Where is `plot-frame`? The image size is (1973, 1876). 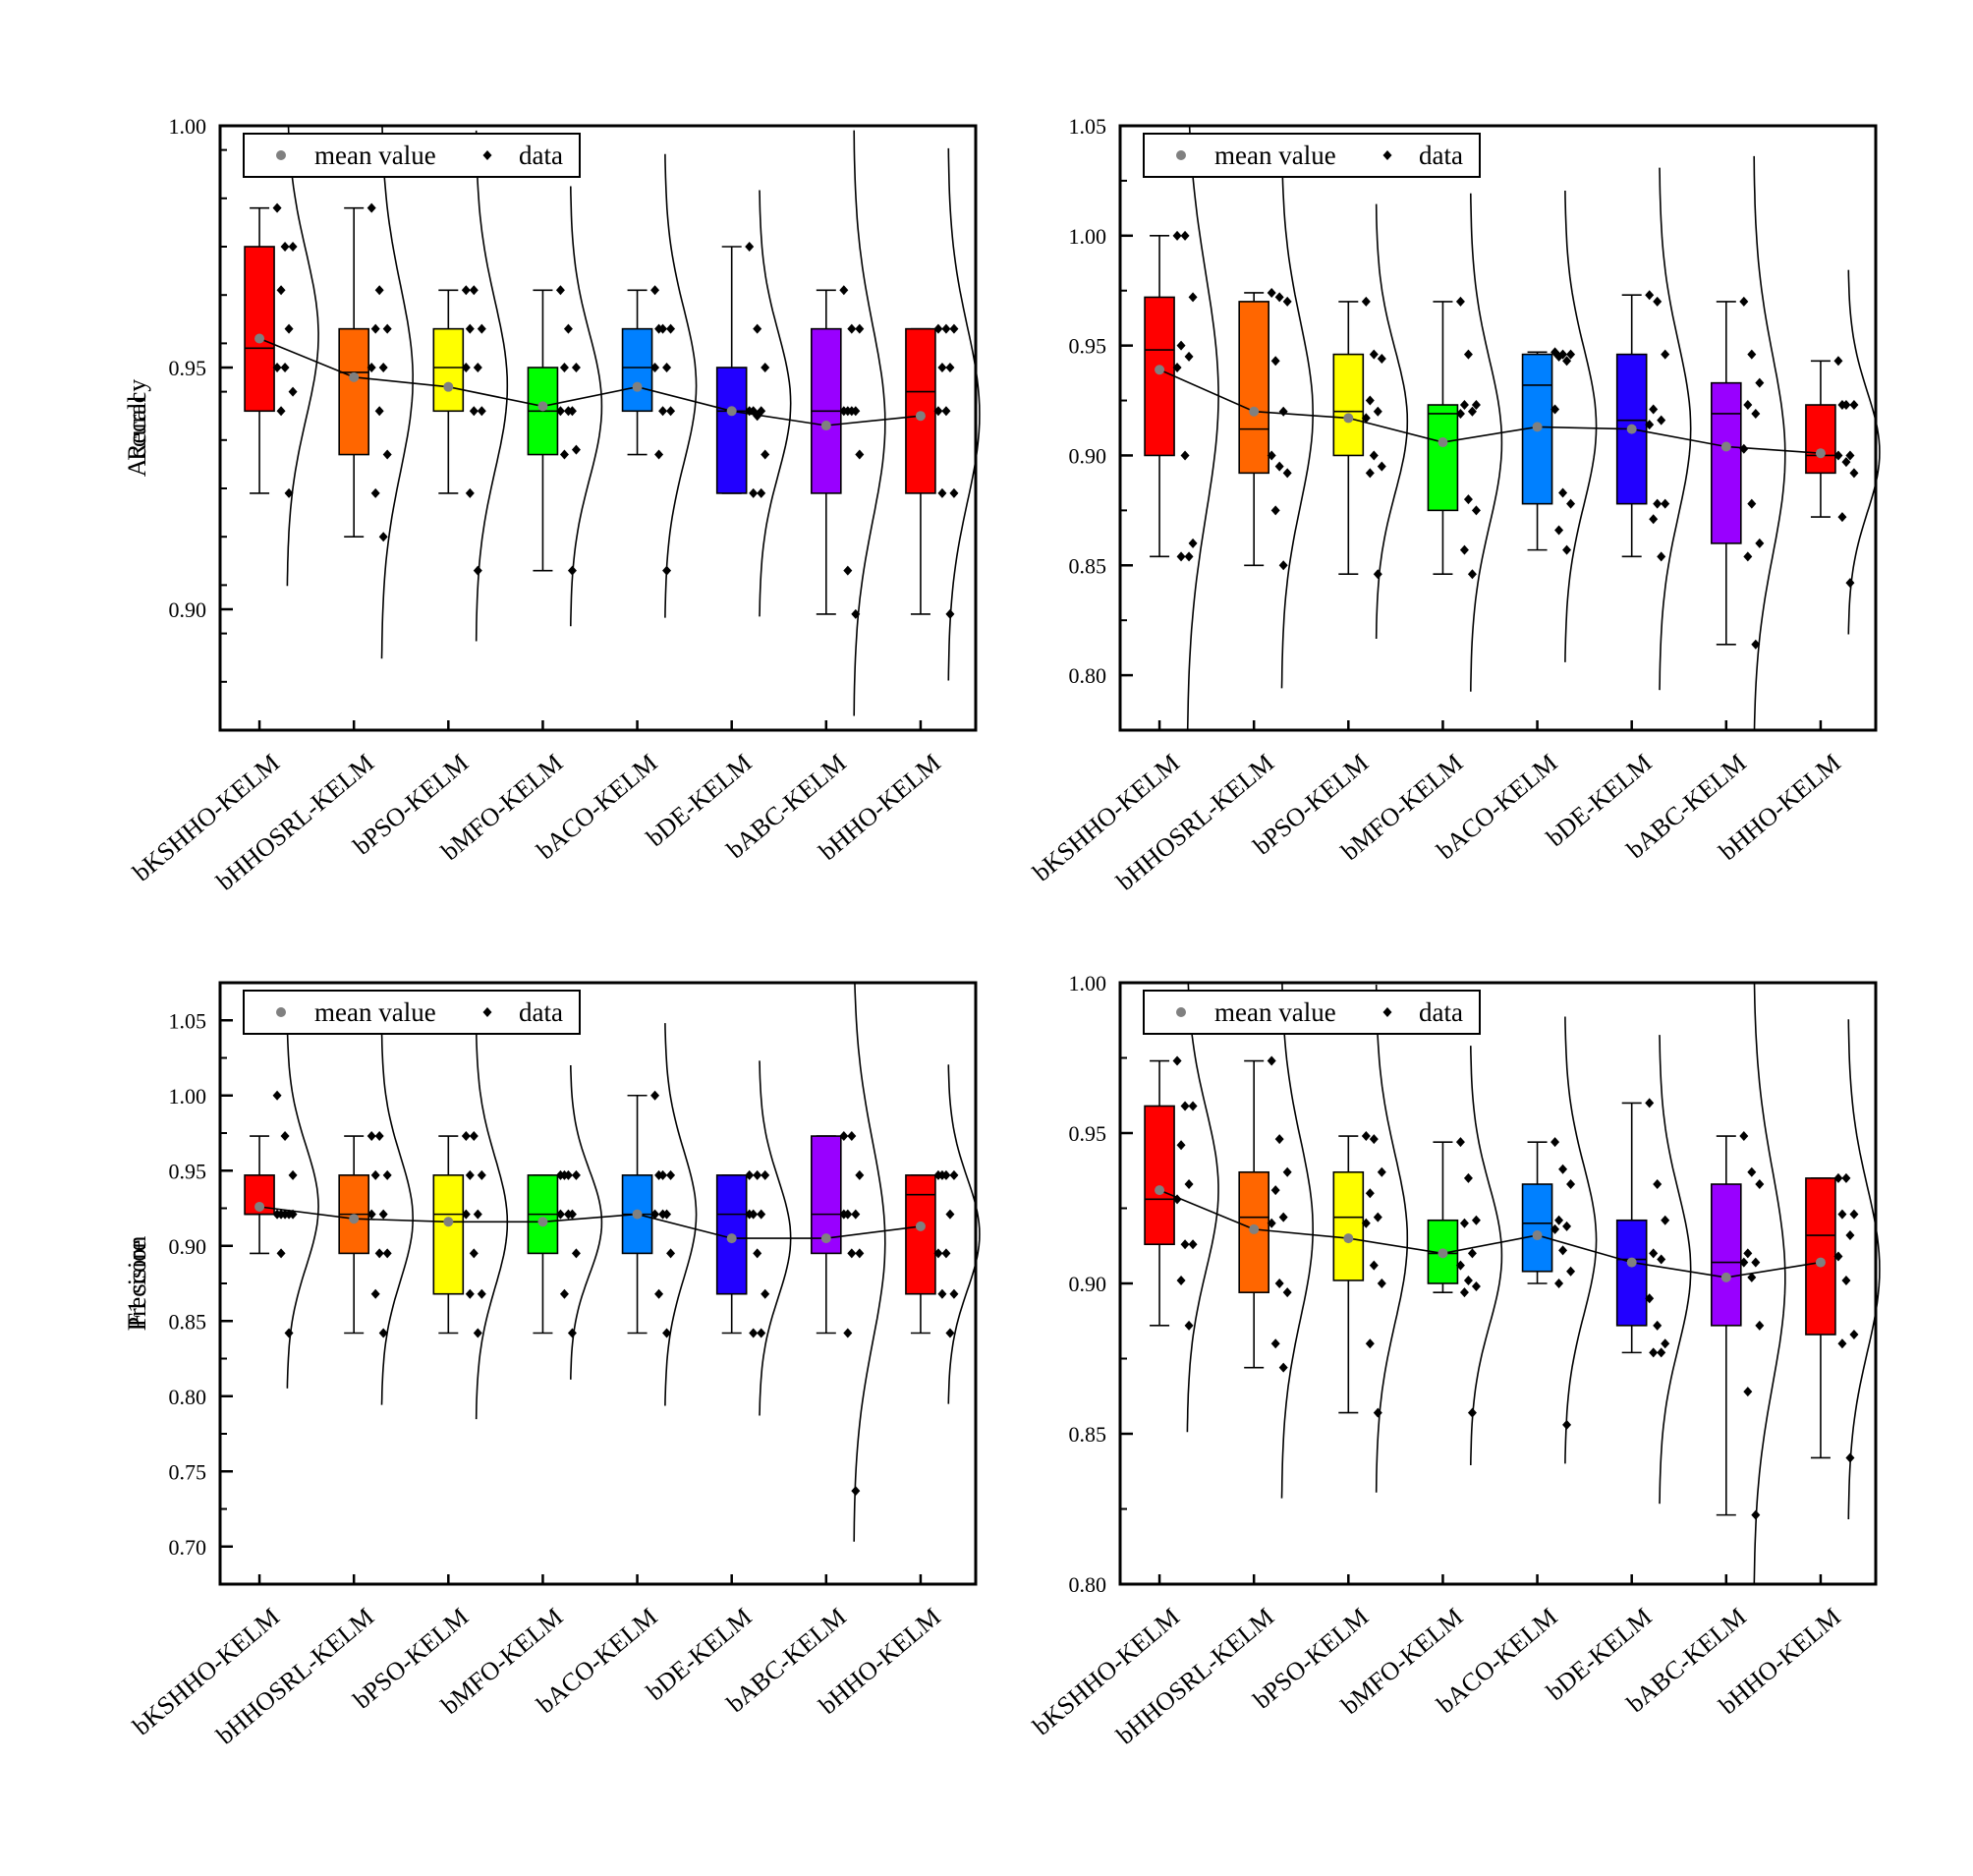 plot-frame is located at coordinates (1498, 1283).